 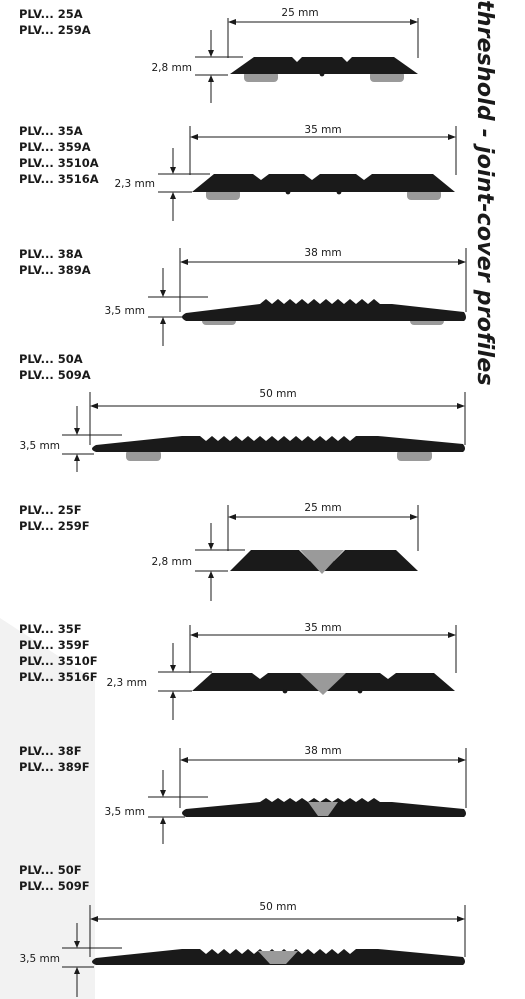 What do you see at coordinates (58, 677) in the screenshot?
I see `code-label: PLV... 3516F` at bounding box center [58, 677].